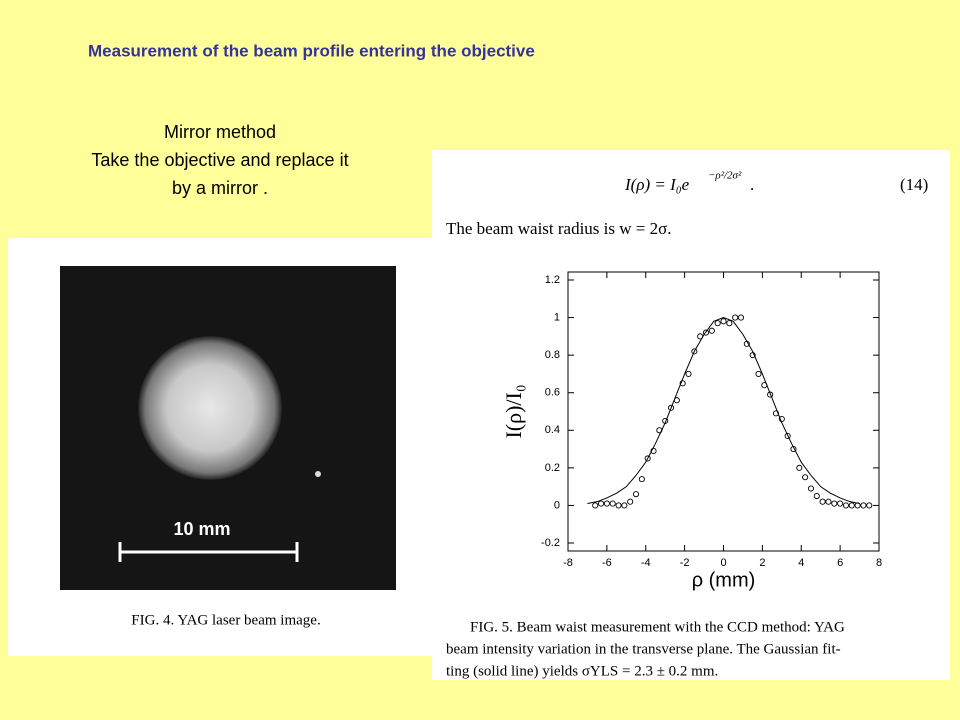 This screenshot has width=960, height=720. What do you see at coordinates (752, 184) in the screenshot?
I see `equation-end: .` at bounding box center [752, 184].